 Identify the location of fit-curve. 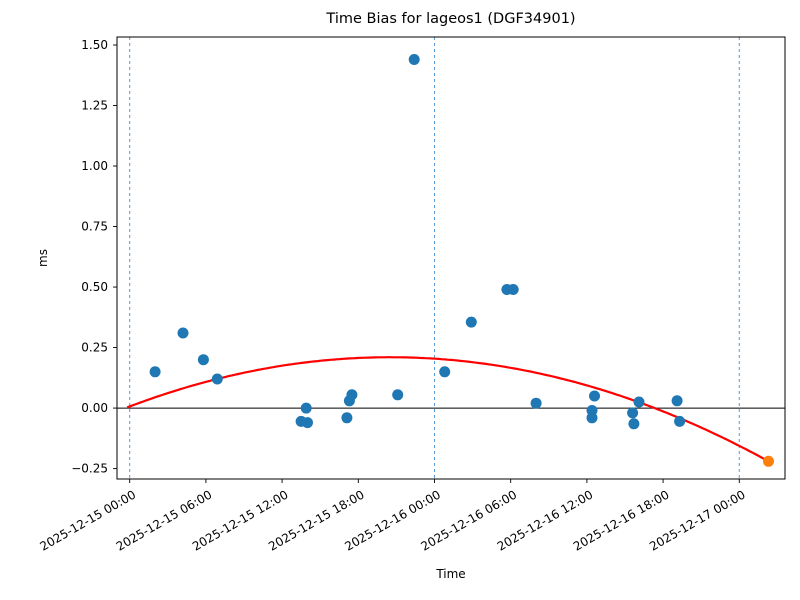
(448, 409).